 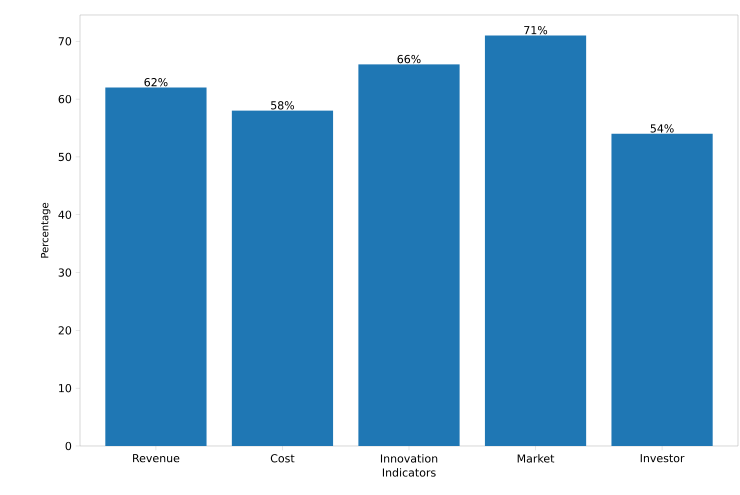 What do you see at coordinates (65, 388) in the screenshot?
I see `y-tick-label: 10` at bounding box center [65, 388].